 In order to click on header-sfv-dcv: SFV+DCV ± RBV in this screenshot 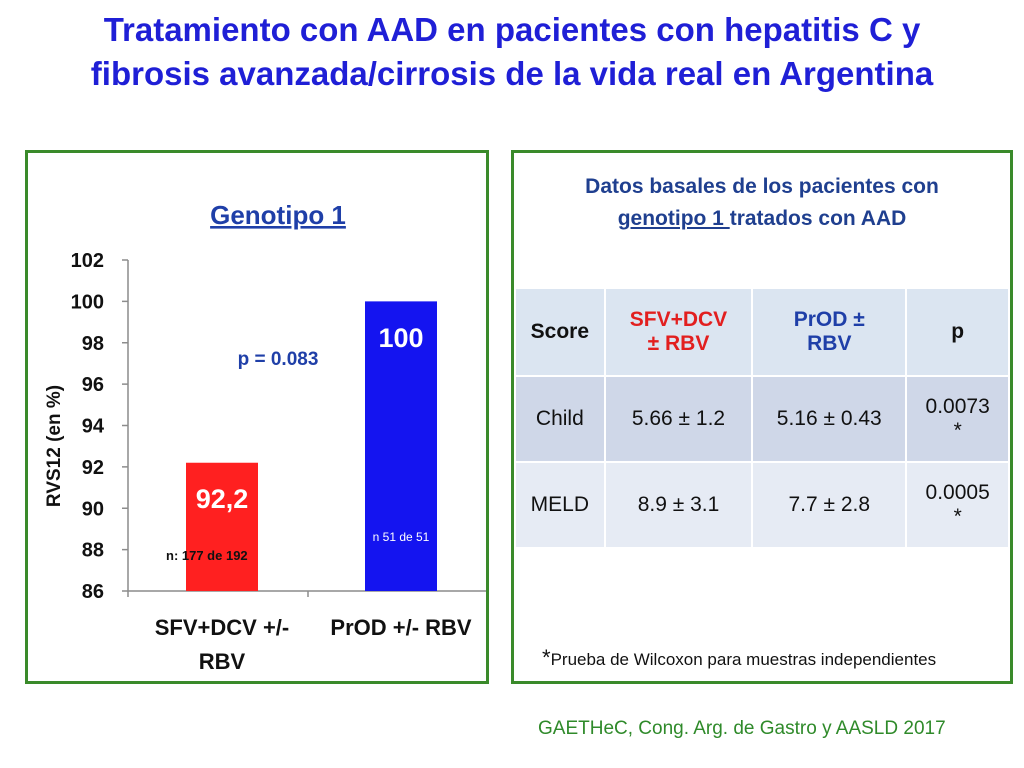, I will do `click(678, 332)`.